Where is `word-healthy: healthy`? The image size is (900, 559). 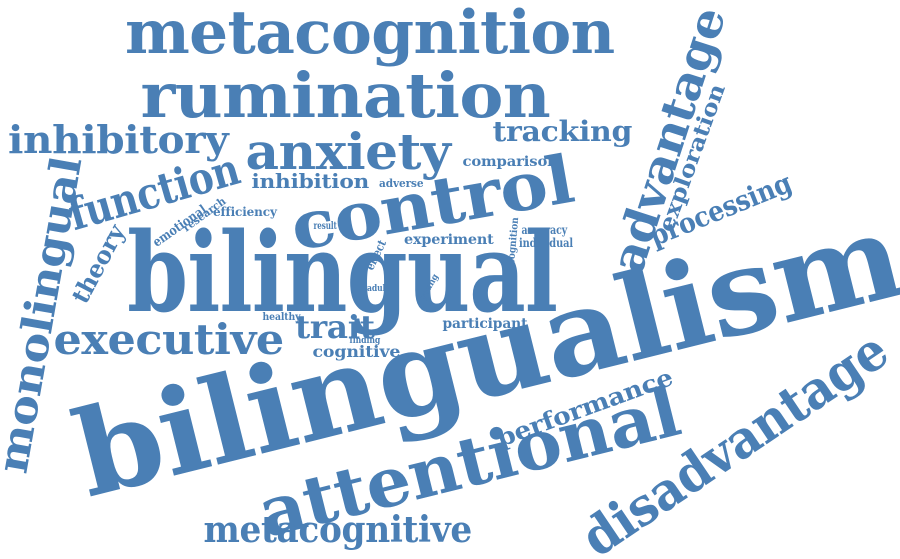
word-healthy: healthy is located at coordinates (280, 317).